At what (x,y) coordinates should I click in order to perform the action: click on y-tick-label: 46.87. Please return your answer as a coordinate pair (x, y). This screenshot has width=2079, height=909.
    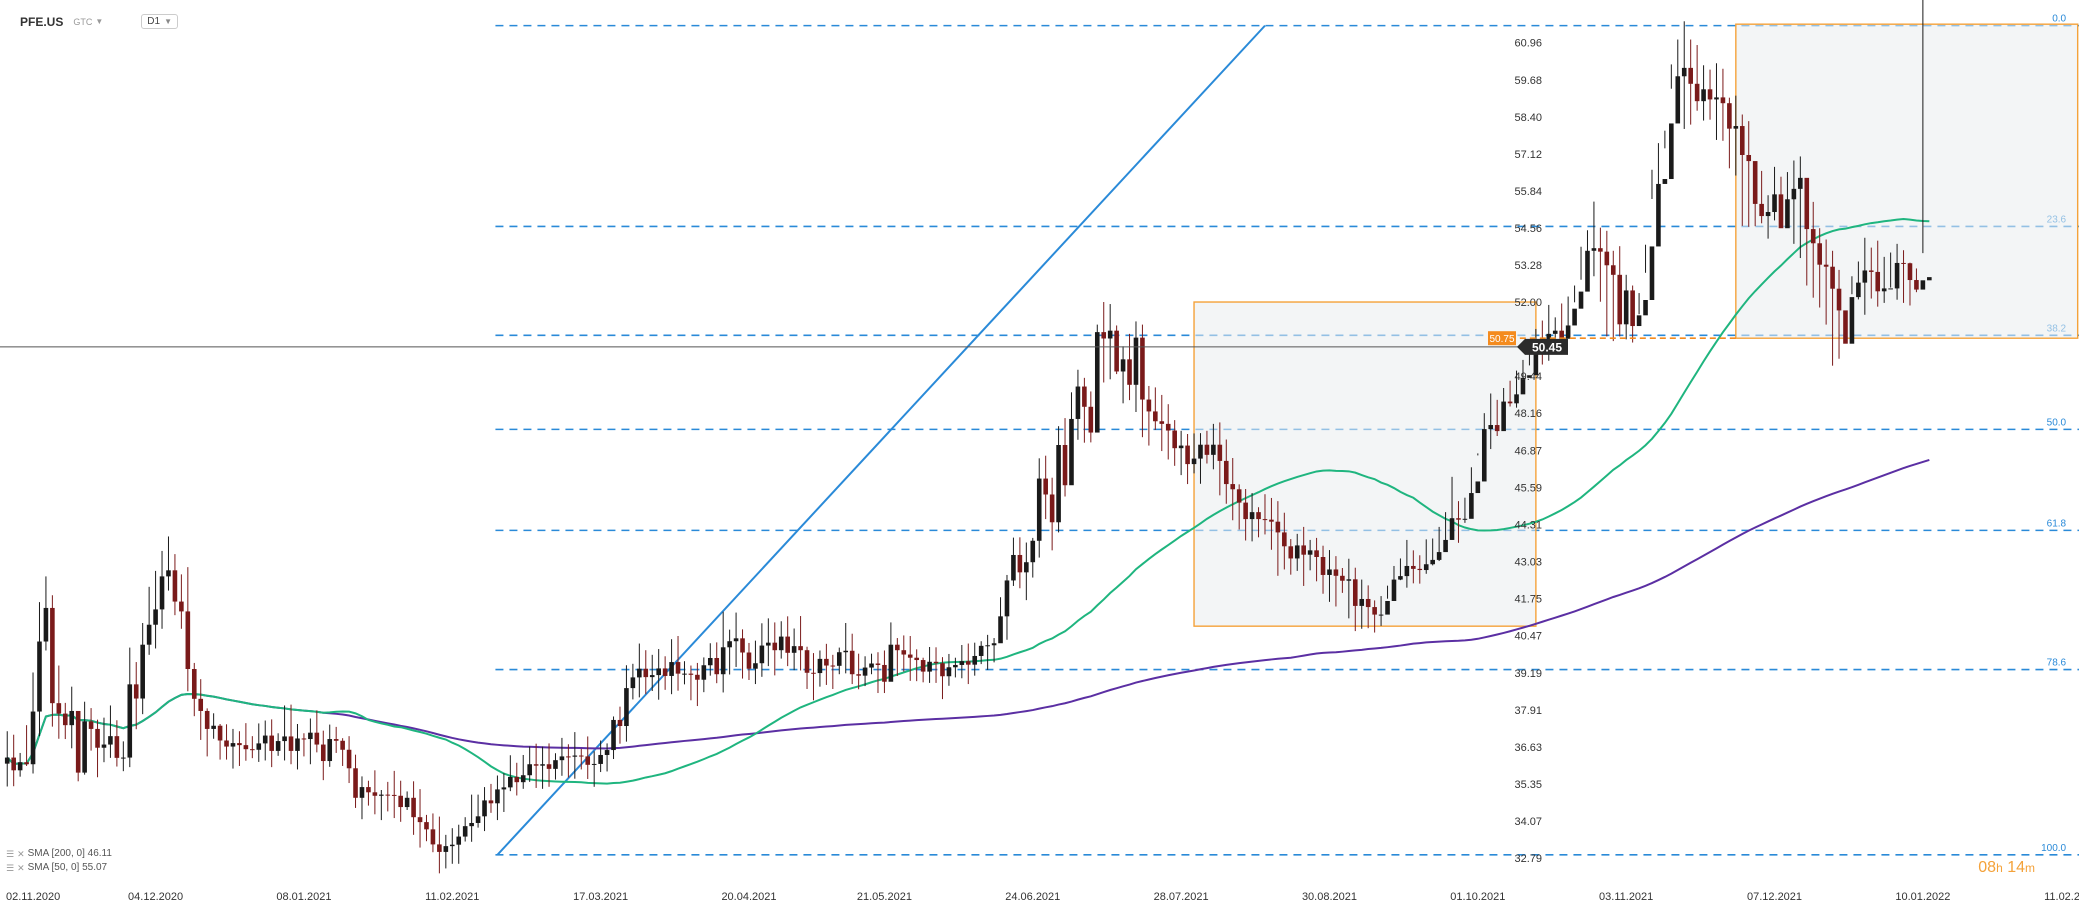
    Looking at the image, I should click on (1528, 451).